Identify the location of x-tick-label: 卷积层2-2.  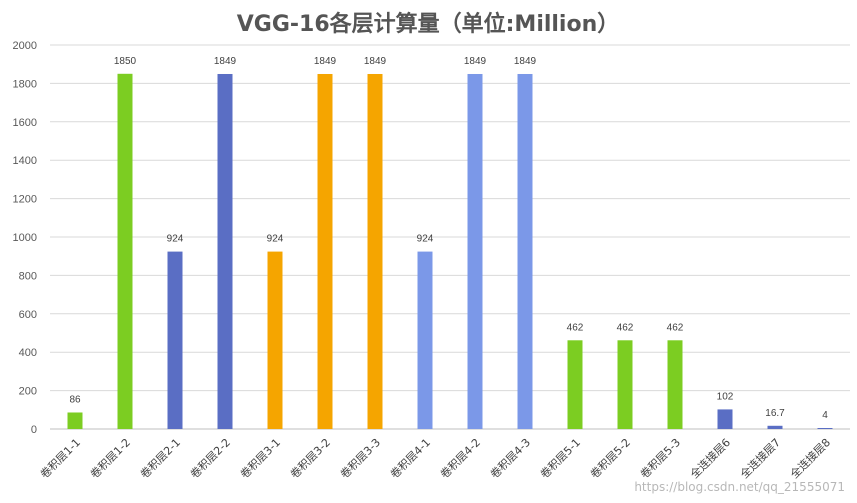
(210, 458).